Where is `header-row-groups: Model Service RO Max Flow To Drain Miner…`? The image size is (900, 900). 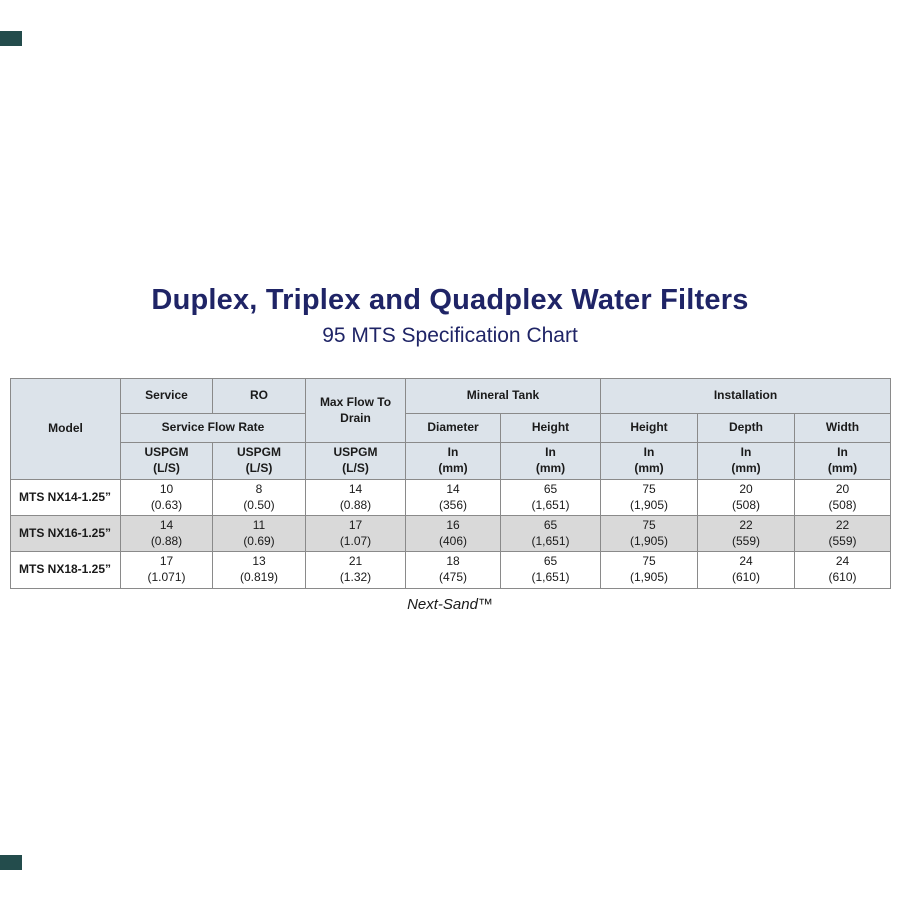
header-row-groups: Model Service RO Max Flow To Drain Miner… is located at coordinates (451, 429).